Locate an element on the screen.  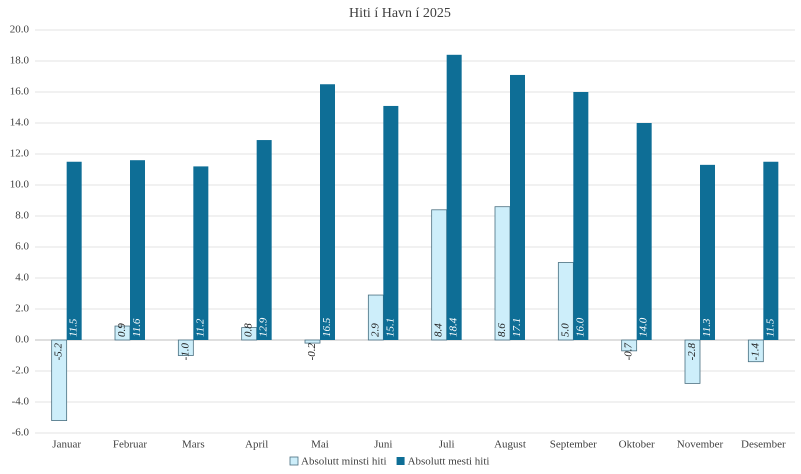
y-tick-label: 10.0 is located at coordinates (20, 185).